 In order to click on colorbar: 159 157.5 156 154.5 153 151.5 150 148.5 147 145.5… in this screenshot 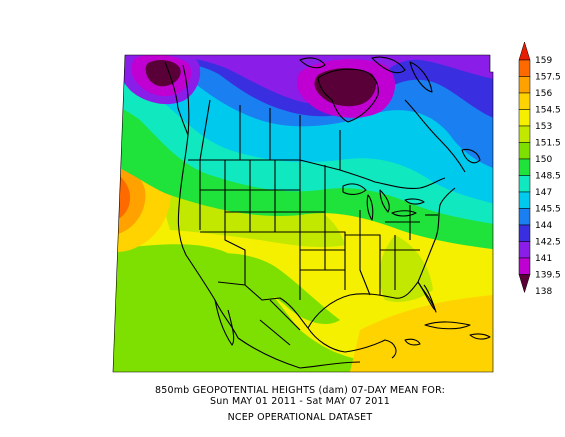, I will do `click(539, 169)`.